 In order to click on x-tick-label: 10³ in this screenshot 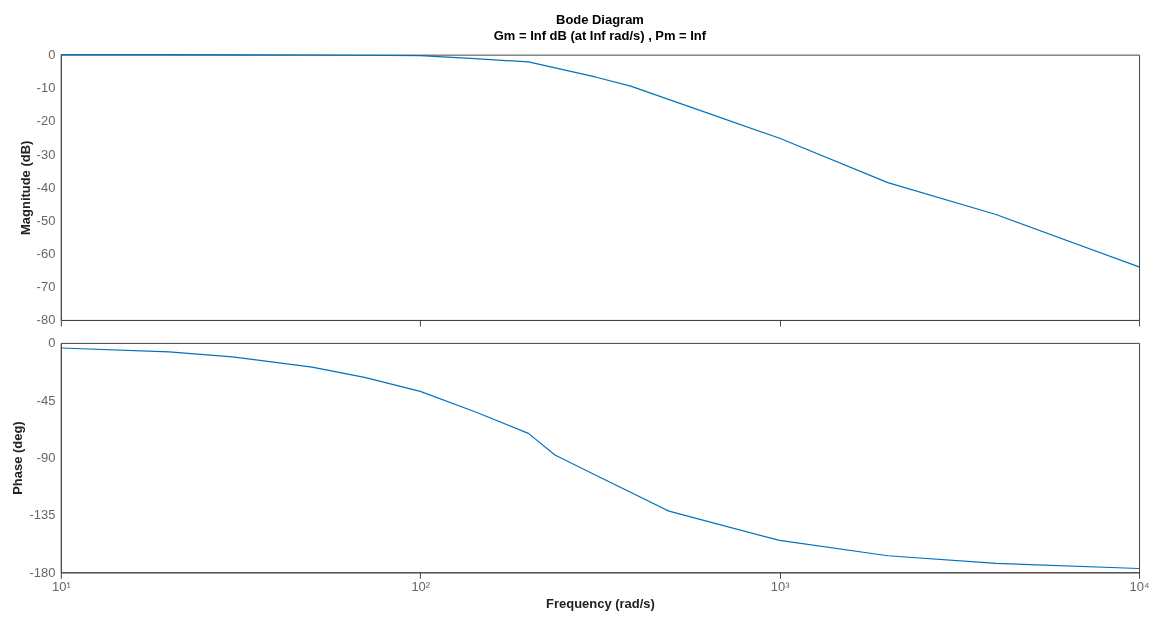, I will do `click(780, 586)`.